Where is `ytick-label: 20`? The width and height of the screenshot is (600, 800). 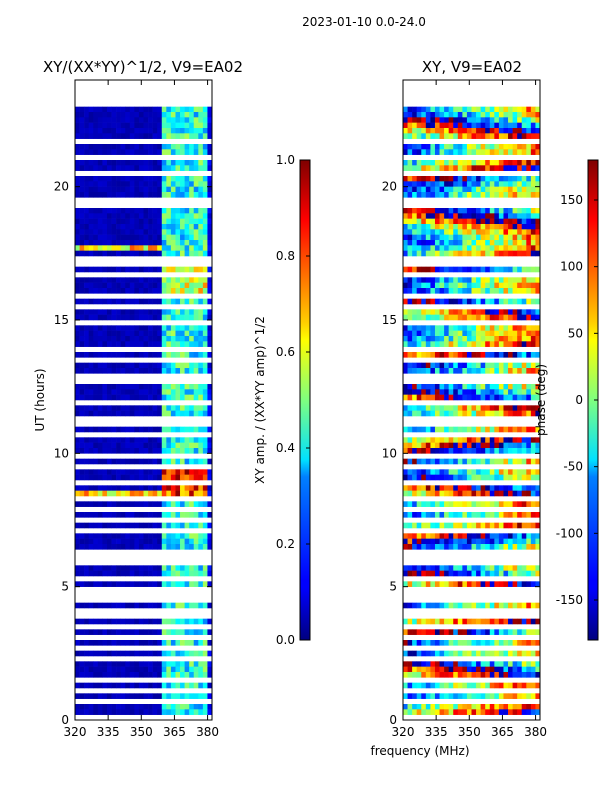
ytick-label: 20 is located at coordinates (61, 187).